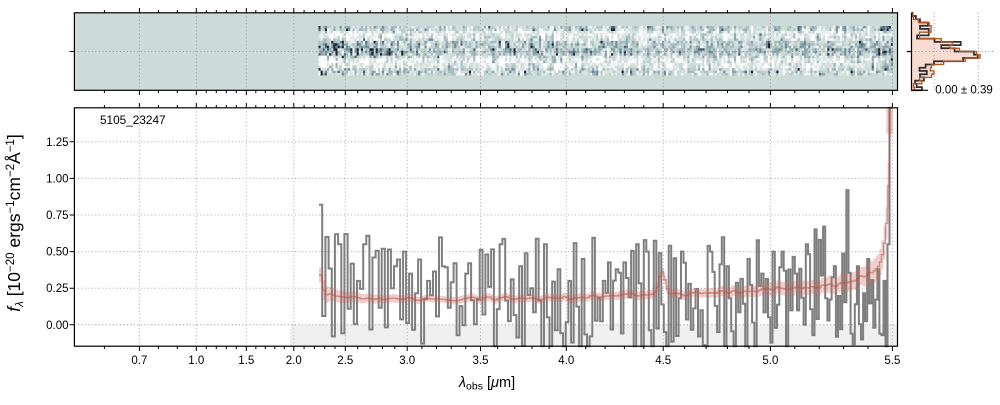 This screenshot has height=405, width=1000. Describe the element at coordinates (486, 384) in the screenshot. I see `svg-text: λobs [μm]` at that location.